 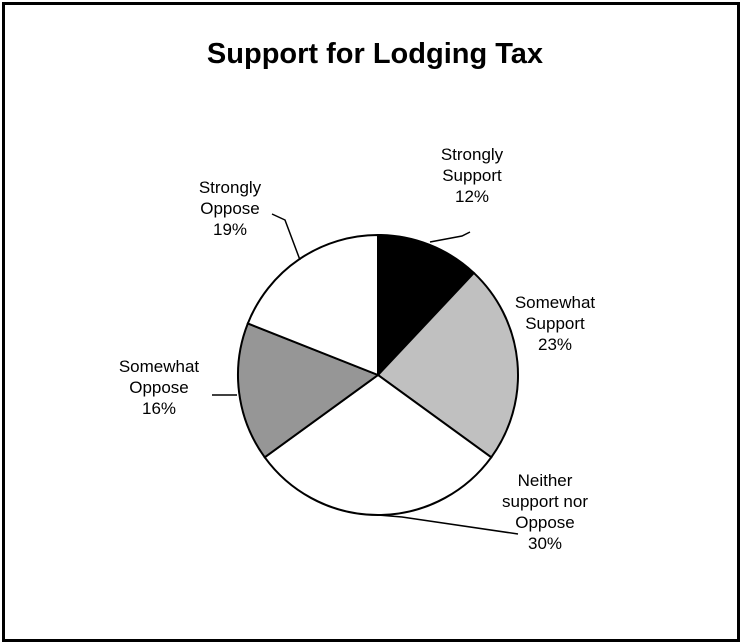 I want to click on slice-label-line: 12%, so click(x=472, y=196).